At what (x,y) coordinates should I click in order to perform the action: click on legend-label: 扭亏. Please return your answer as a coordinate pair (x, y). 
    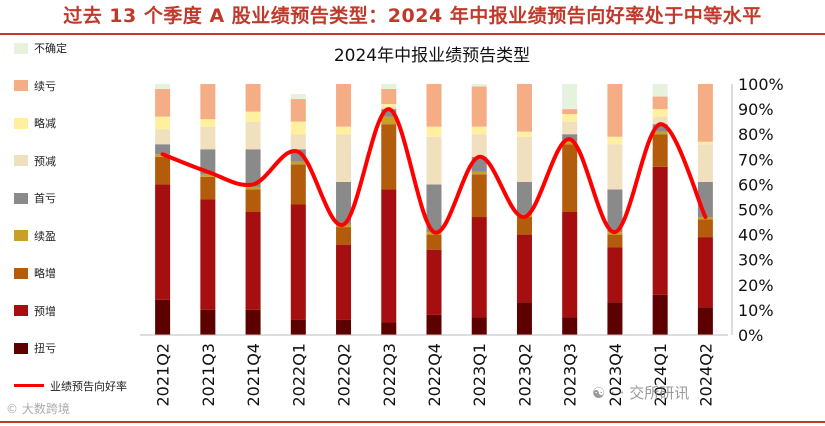
    Looking at the image, I should click on (45, 348).